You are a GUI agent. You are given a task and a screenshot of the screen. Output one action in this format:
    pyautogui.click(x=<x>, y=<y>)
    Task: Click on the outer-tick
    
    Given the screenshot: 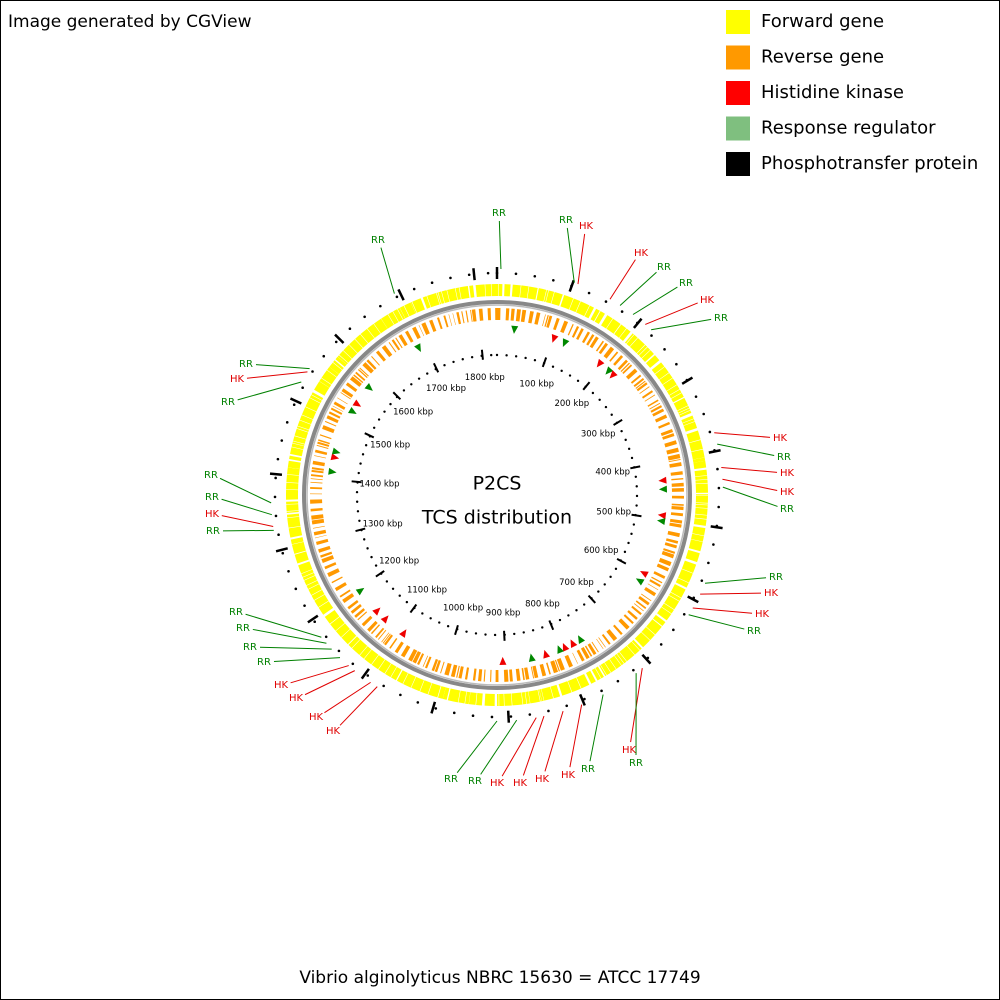 What is the action you would take?
    pyautogui.click(x=582, y=699)
    